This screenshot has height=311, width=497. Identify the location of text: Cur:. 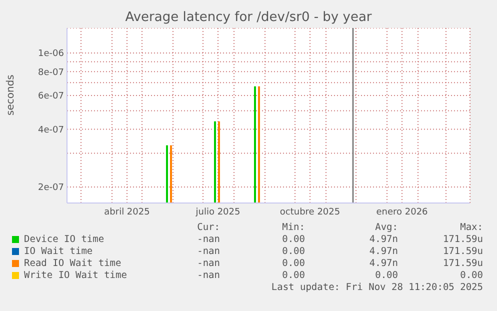
(208, 227).